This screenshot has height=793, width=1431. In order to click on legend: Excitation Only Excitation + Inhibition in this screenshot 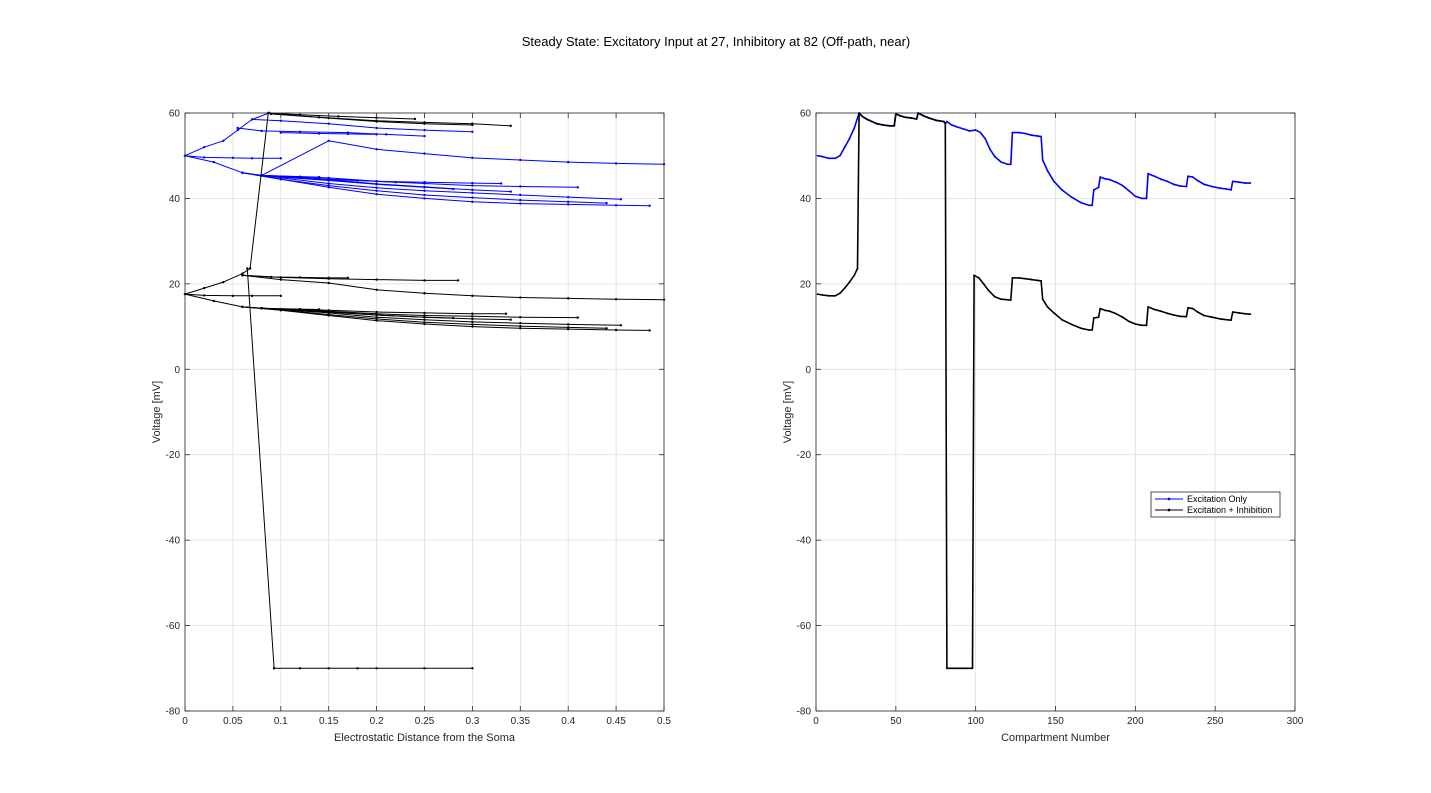, I will do `click(1215, 504)`.